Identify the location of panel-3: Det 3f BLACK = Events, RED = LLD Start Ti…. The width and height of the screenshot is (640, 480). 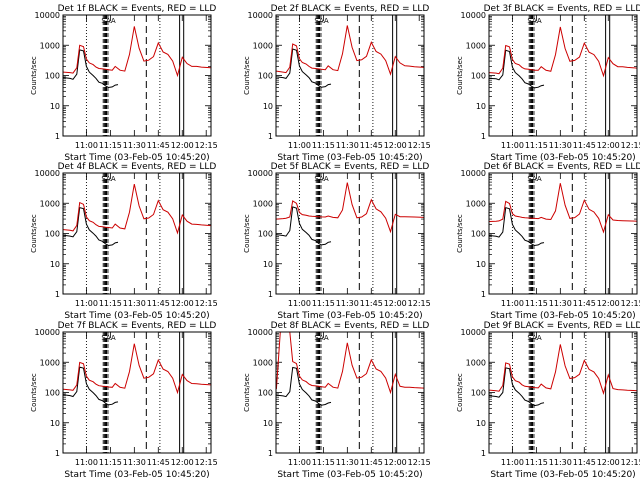
(548, 83).